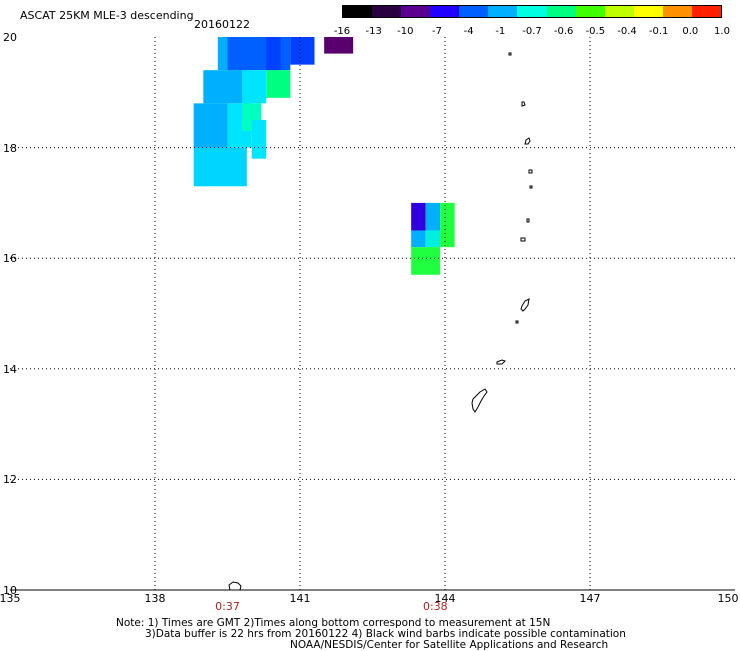  What do you see at coordinates (10, 598) in the screenshot?
I see `longitude-tick-label: 135` at bounding box center [10, 598].